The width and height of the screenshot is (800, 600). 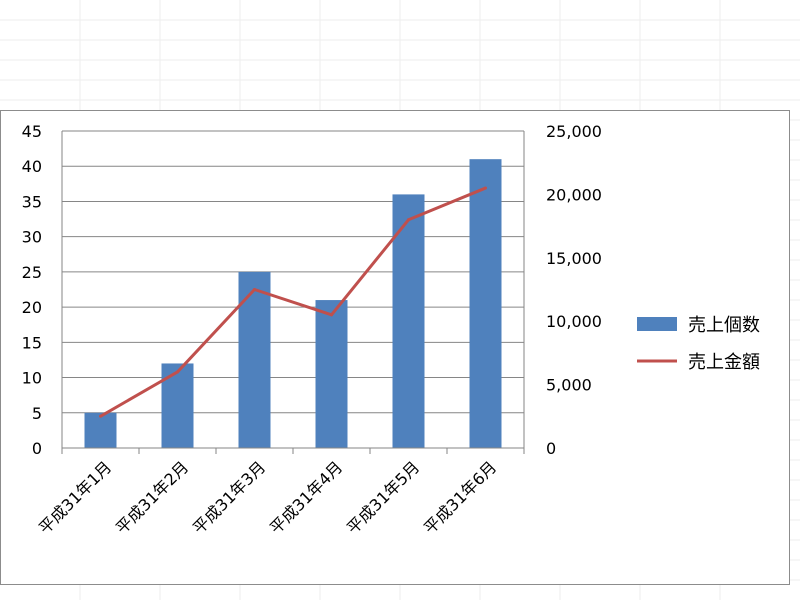 What do you see at coordinates (574, 321) in the screenshot?
I see `right-tick-label: 10,000` at bounding box center [574, 321].